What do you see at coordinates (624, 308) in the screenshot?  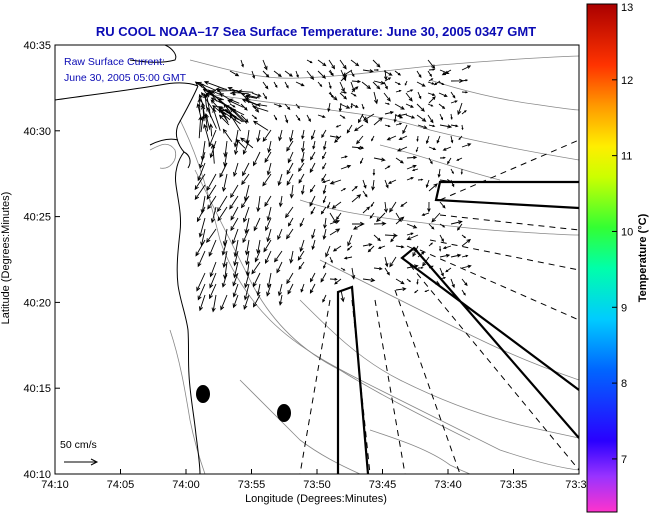 I see `colorbar-tick-label: 9` at bounding box center [624, 308].